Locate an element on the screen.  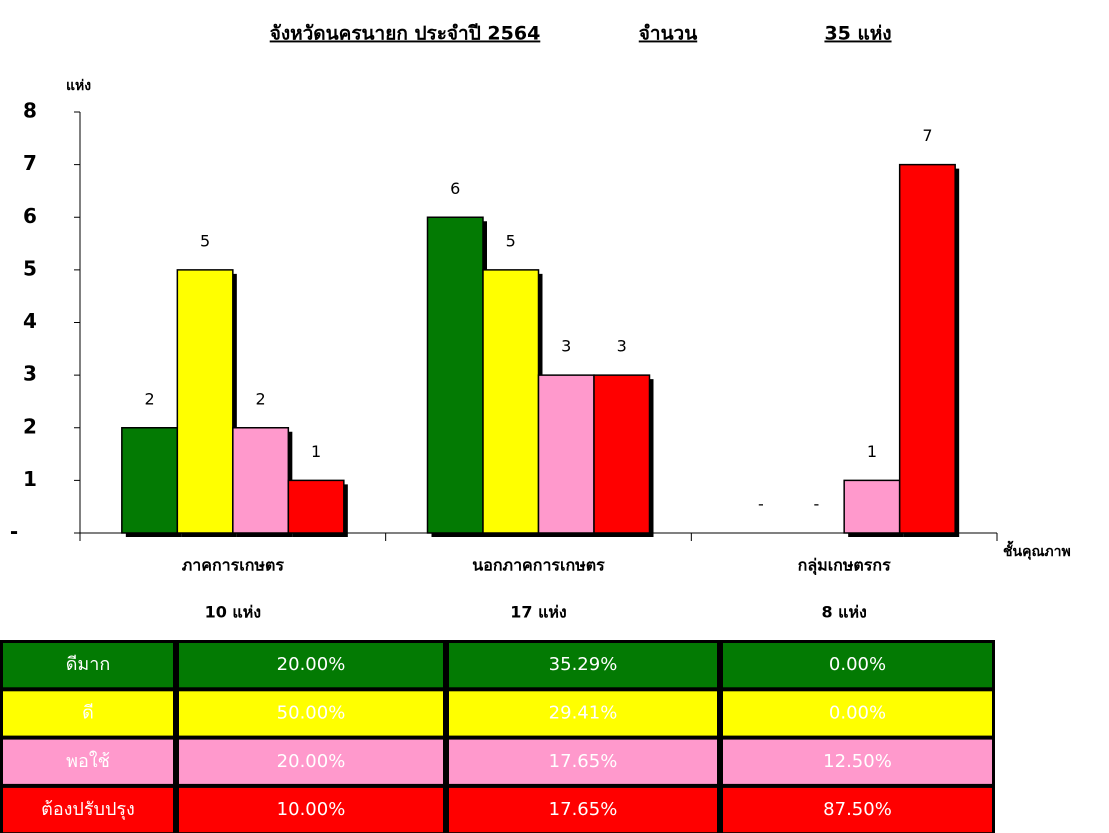
chart-subtitle: จำนวน is located at coordinates (668, 34).